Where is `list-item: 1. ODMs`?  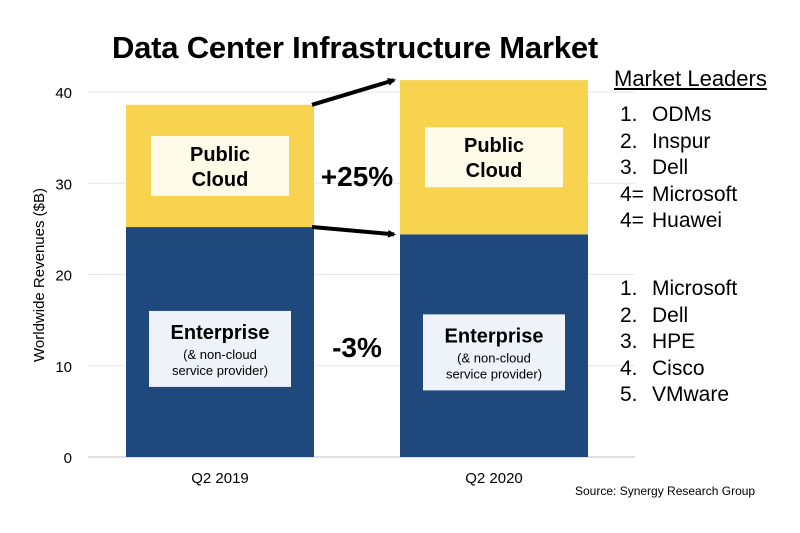 list-item: 1. ODMs is located at coordinates (666, 114).